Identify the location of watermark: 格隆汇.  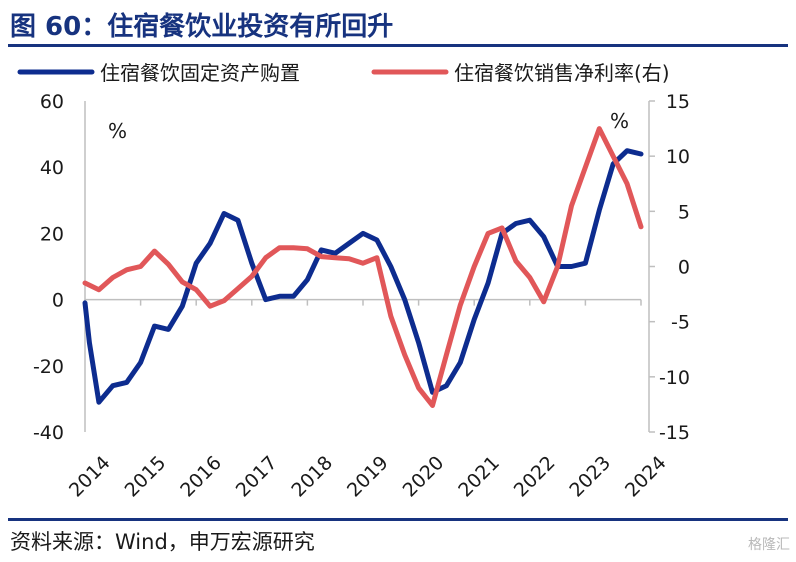
(769, 545).